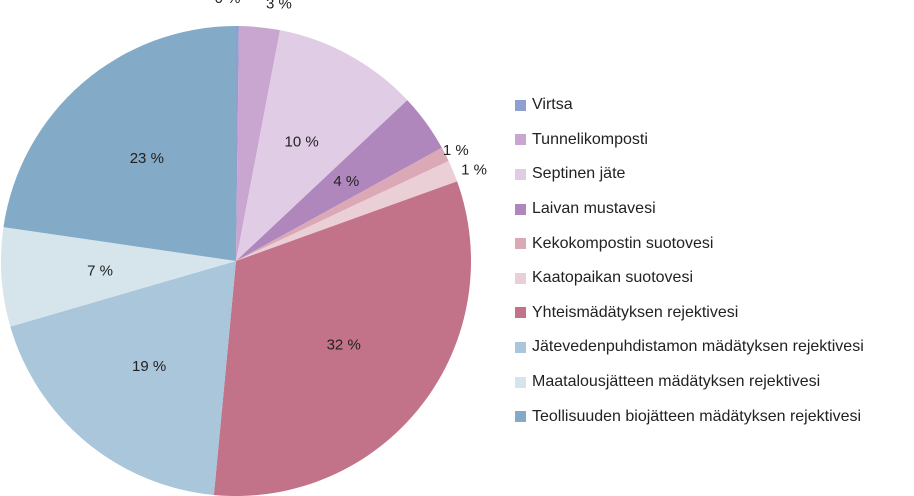 The height and width of the screenshot is (496, 914). Describe the element at coordinates (623, 243) in the screenshot. I see `legend-label: Kekokompostin suotovesi` at that location.